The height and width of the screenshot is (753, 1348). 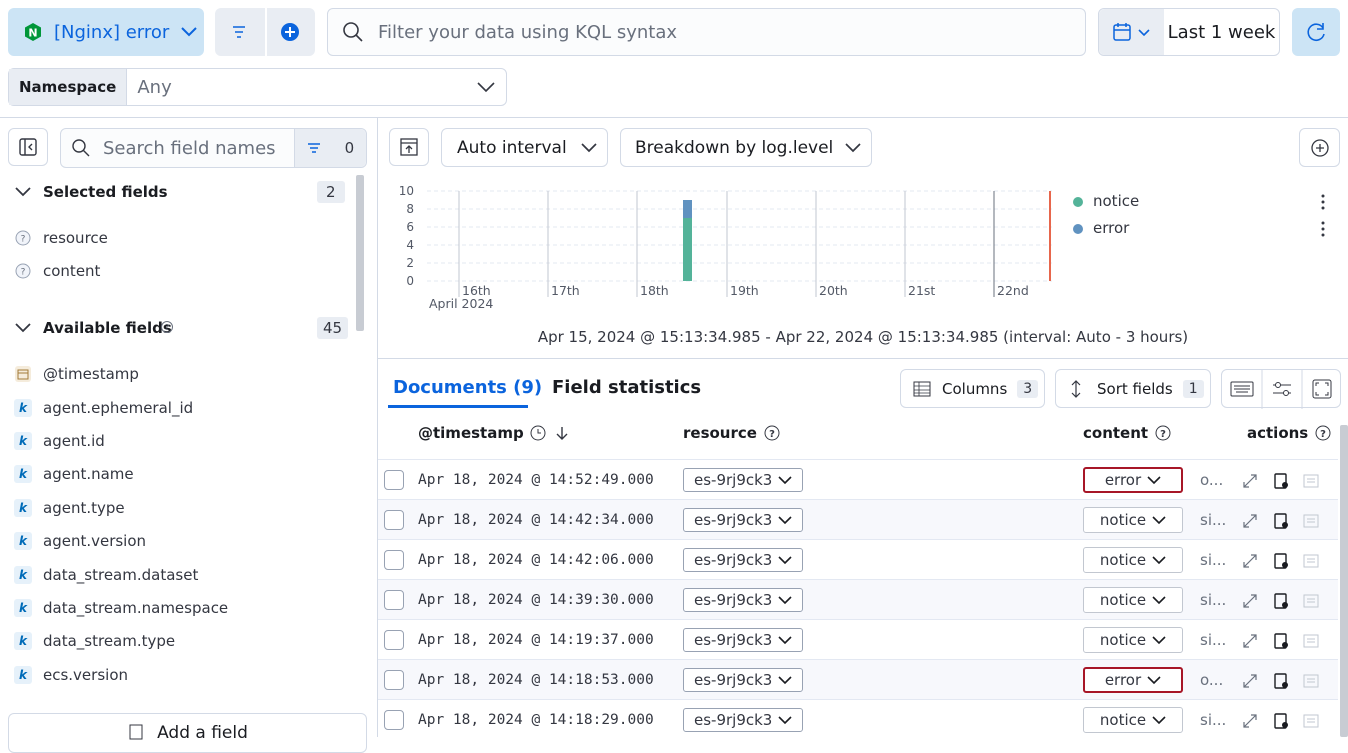 I want to click on grid-controls, so click(x=1281, y=389).